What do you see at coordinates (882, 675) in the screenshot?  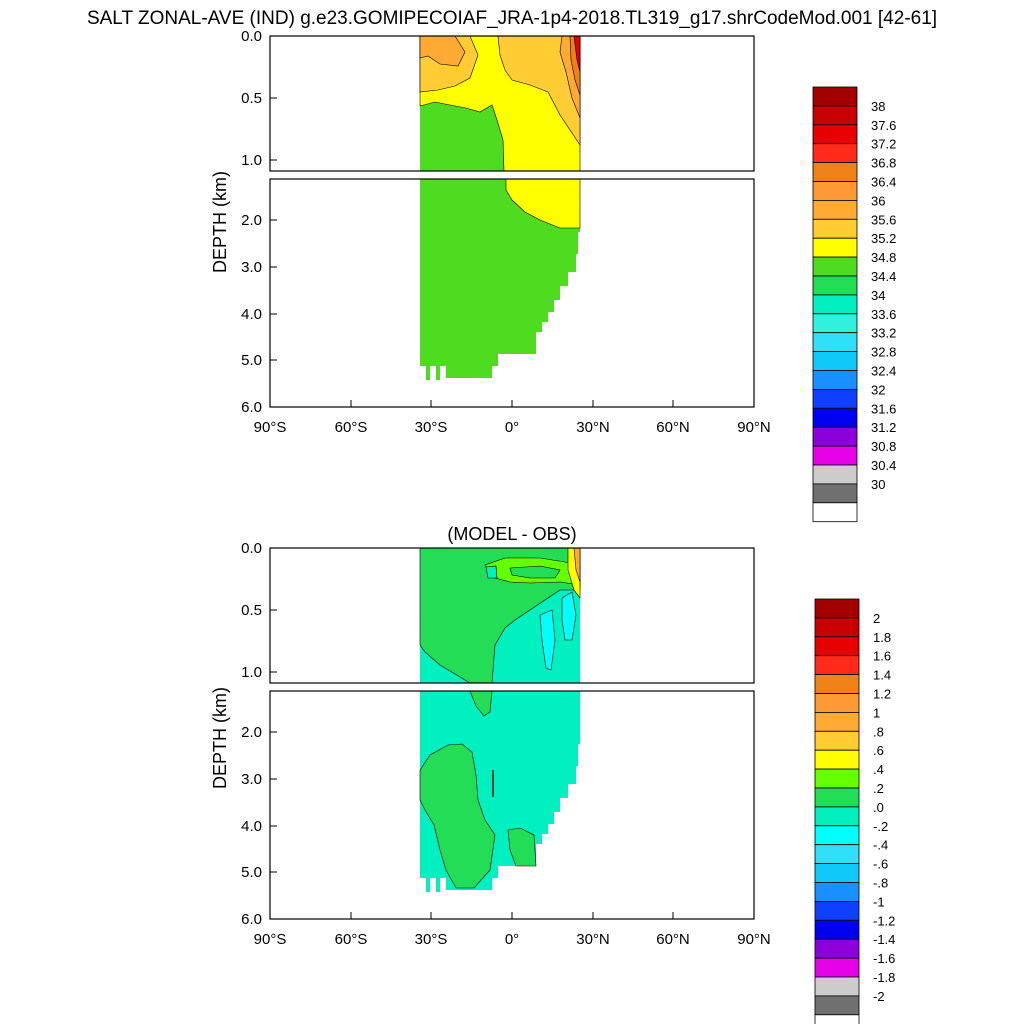 I see `colorbar-label: 1.4` at bounding box center [882, 675].